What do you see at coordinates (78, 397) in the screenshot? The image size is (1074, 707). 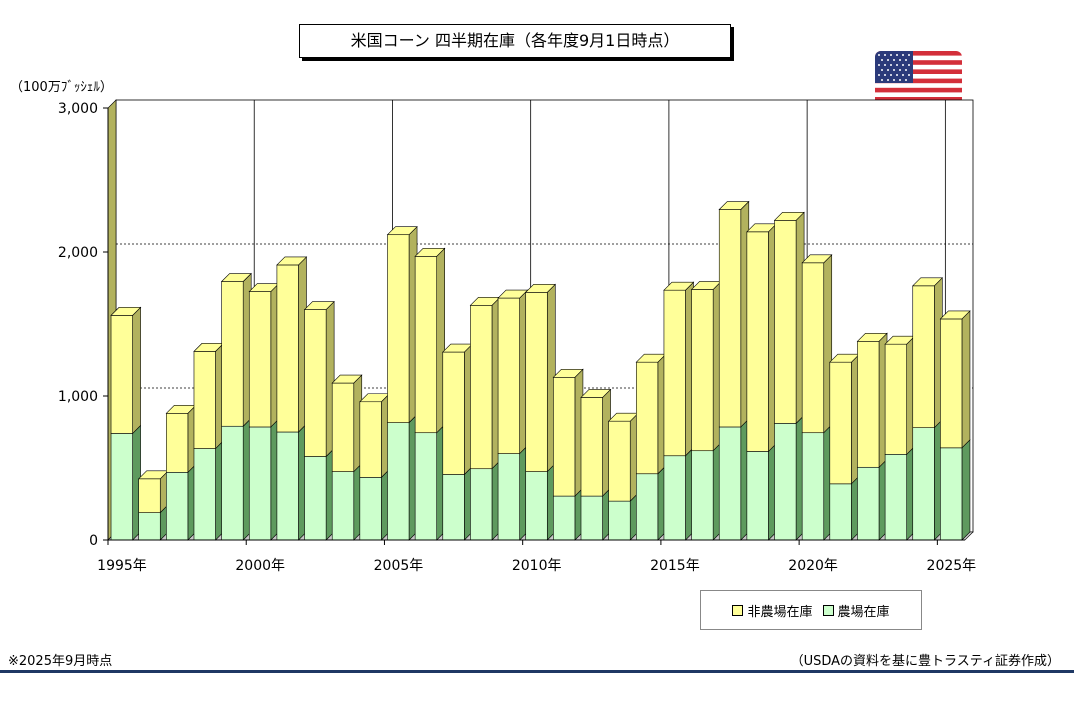 I see `y-tick-label: 1,000` at bounding box center [78, 397].